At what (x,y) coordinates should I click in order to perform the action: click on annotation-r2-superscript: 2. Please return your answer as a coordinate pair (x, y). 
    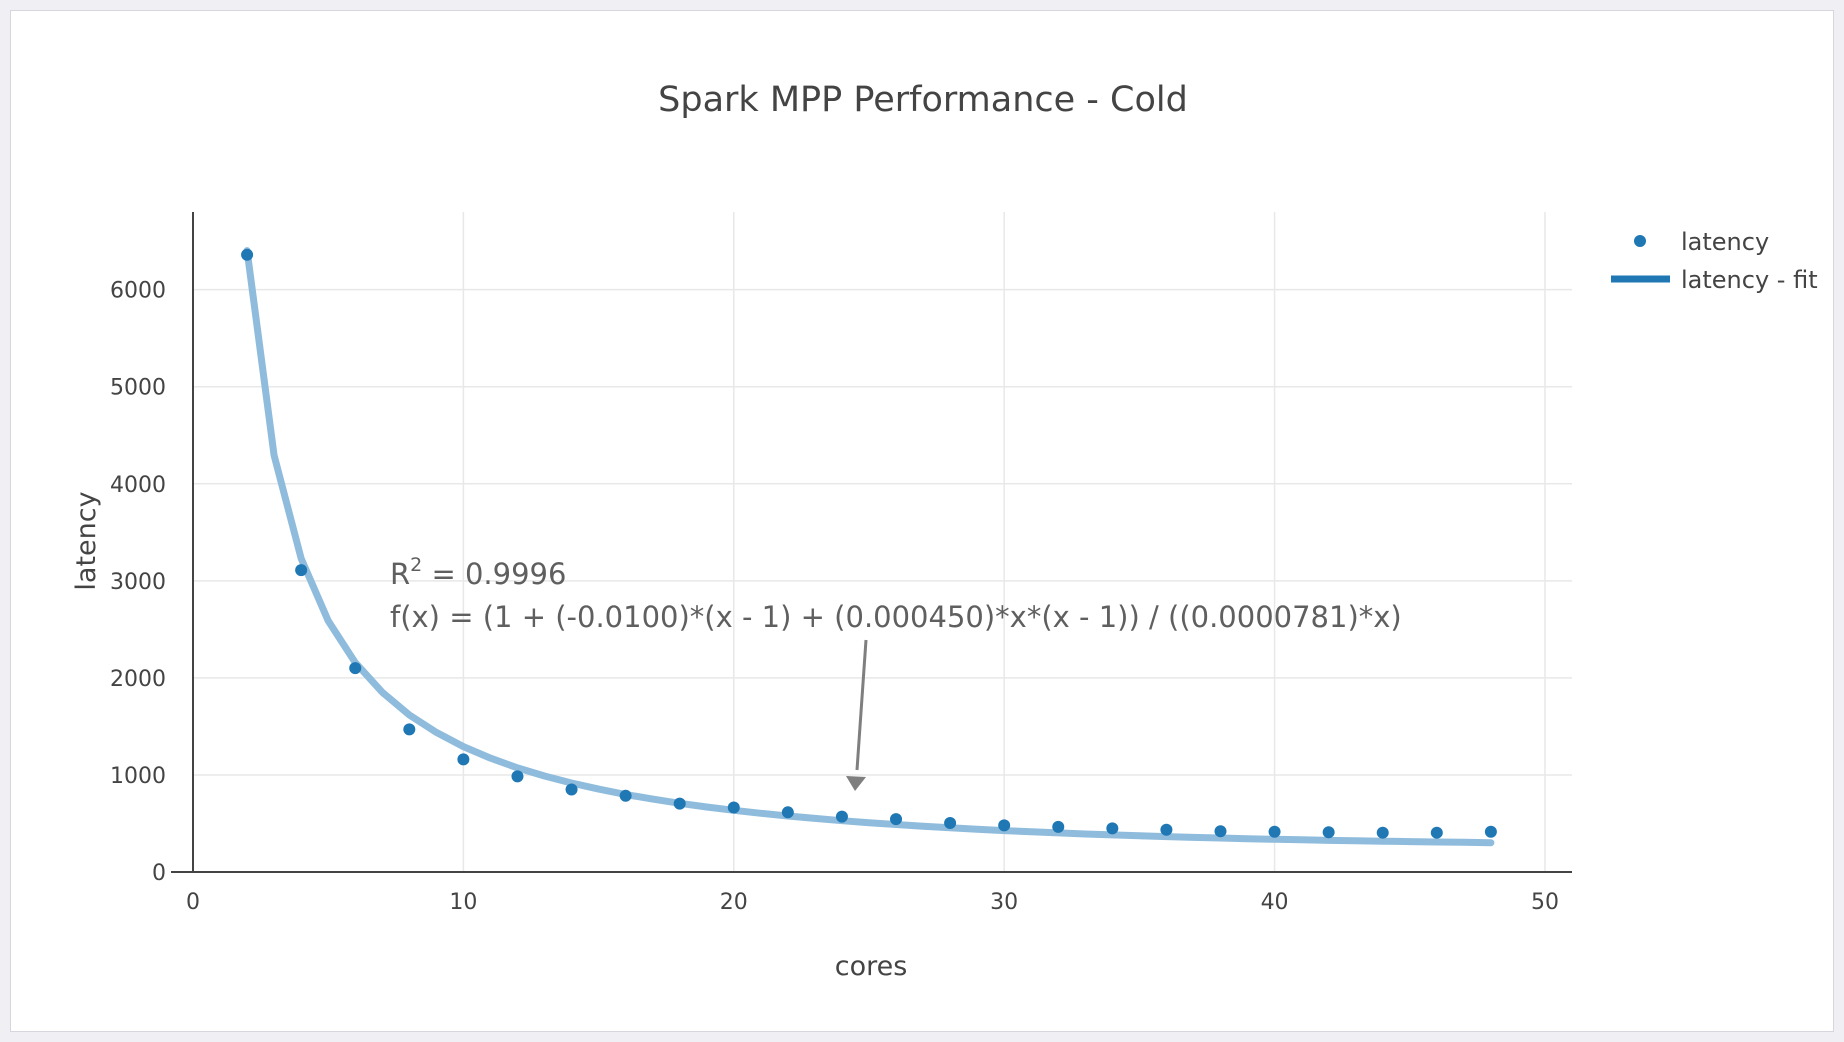
    Looking at the image, I should click on (416, 565).